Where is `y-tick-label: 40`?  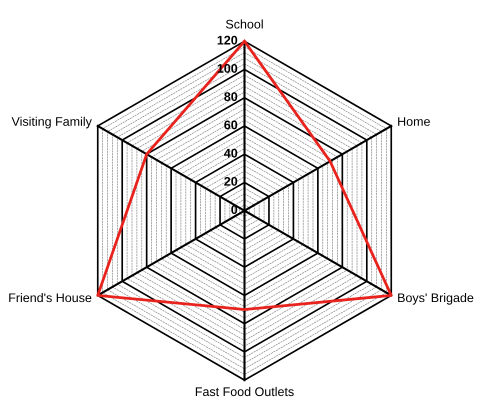 y-tick-label: 40 is located at coordinates (231, 153).